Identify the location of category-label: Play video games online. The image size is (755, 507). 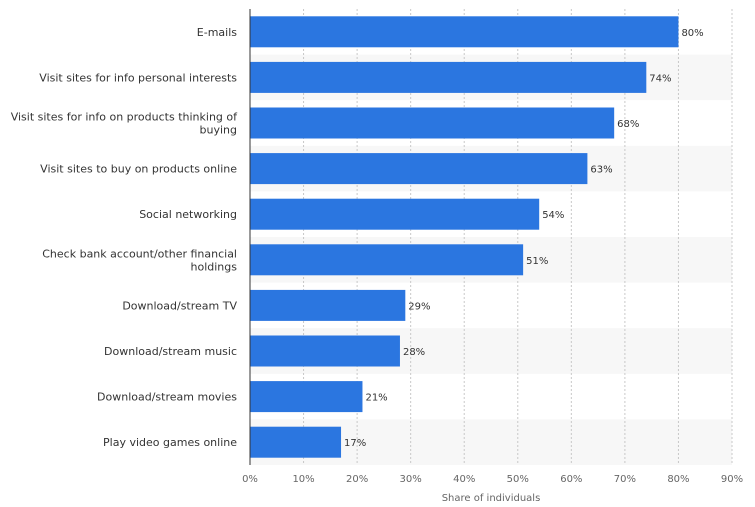
(170, 442).